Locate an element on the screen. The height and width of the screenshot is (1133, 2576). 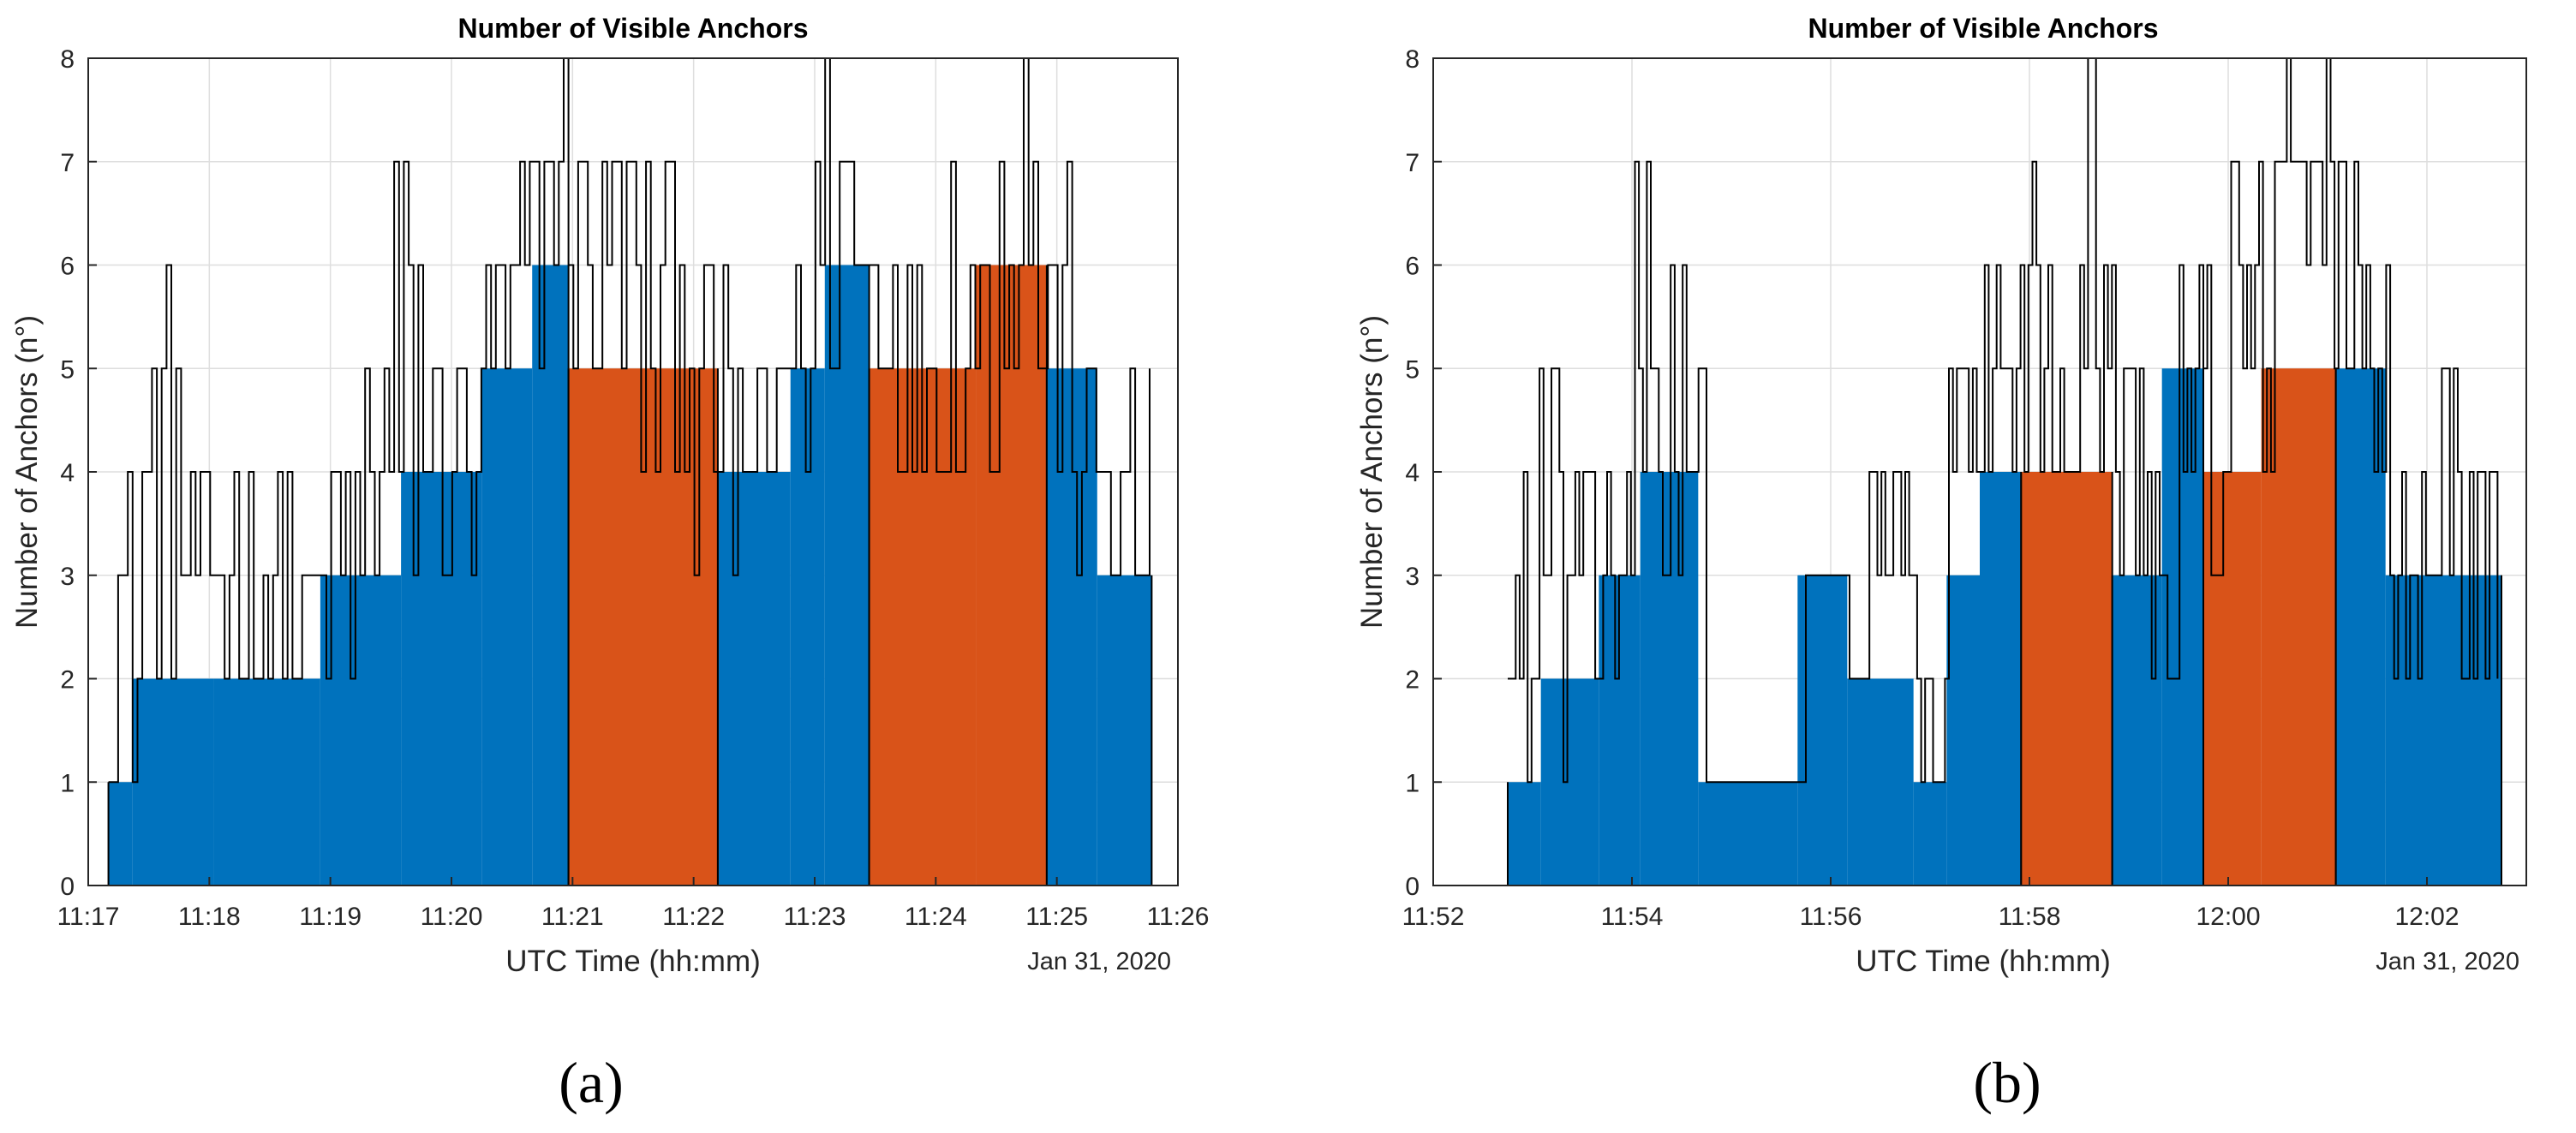
x-tick-label: 11:52 is located at coordinates (1434, 917).